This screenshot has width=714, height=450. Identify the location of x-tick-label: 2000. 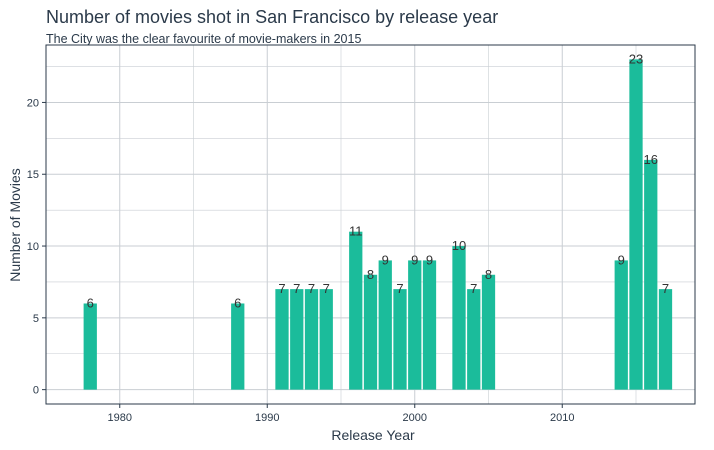
(415, 418).